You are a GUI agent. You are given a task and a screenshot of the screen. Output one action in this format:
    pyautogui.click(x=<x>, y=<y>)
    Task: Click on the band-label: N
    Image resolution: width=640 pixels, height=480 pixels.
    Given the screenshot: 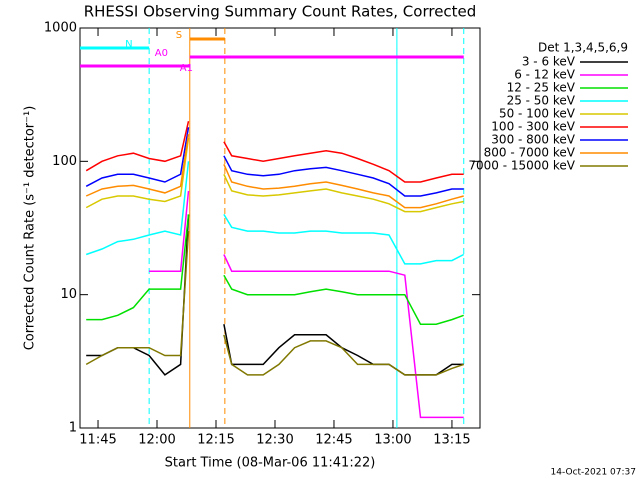 What is the action you would take?
    pyautogui.click(x=128, y=44)
    